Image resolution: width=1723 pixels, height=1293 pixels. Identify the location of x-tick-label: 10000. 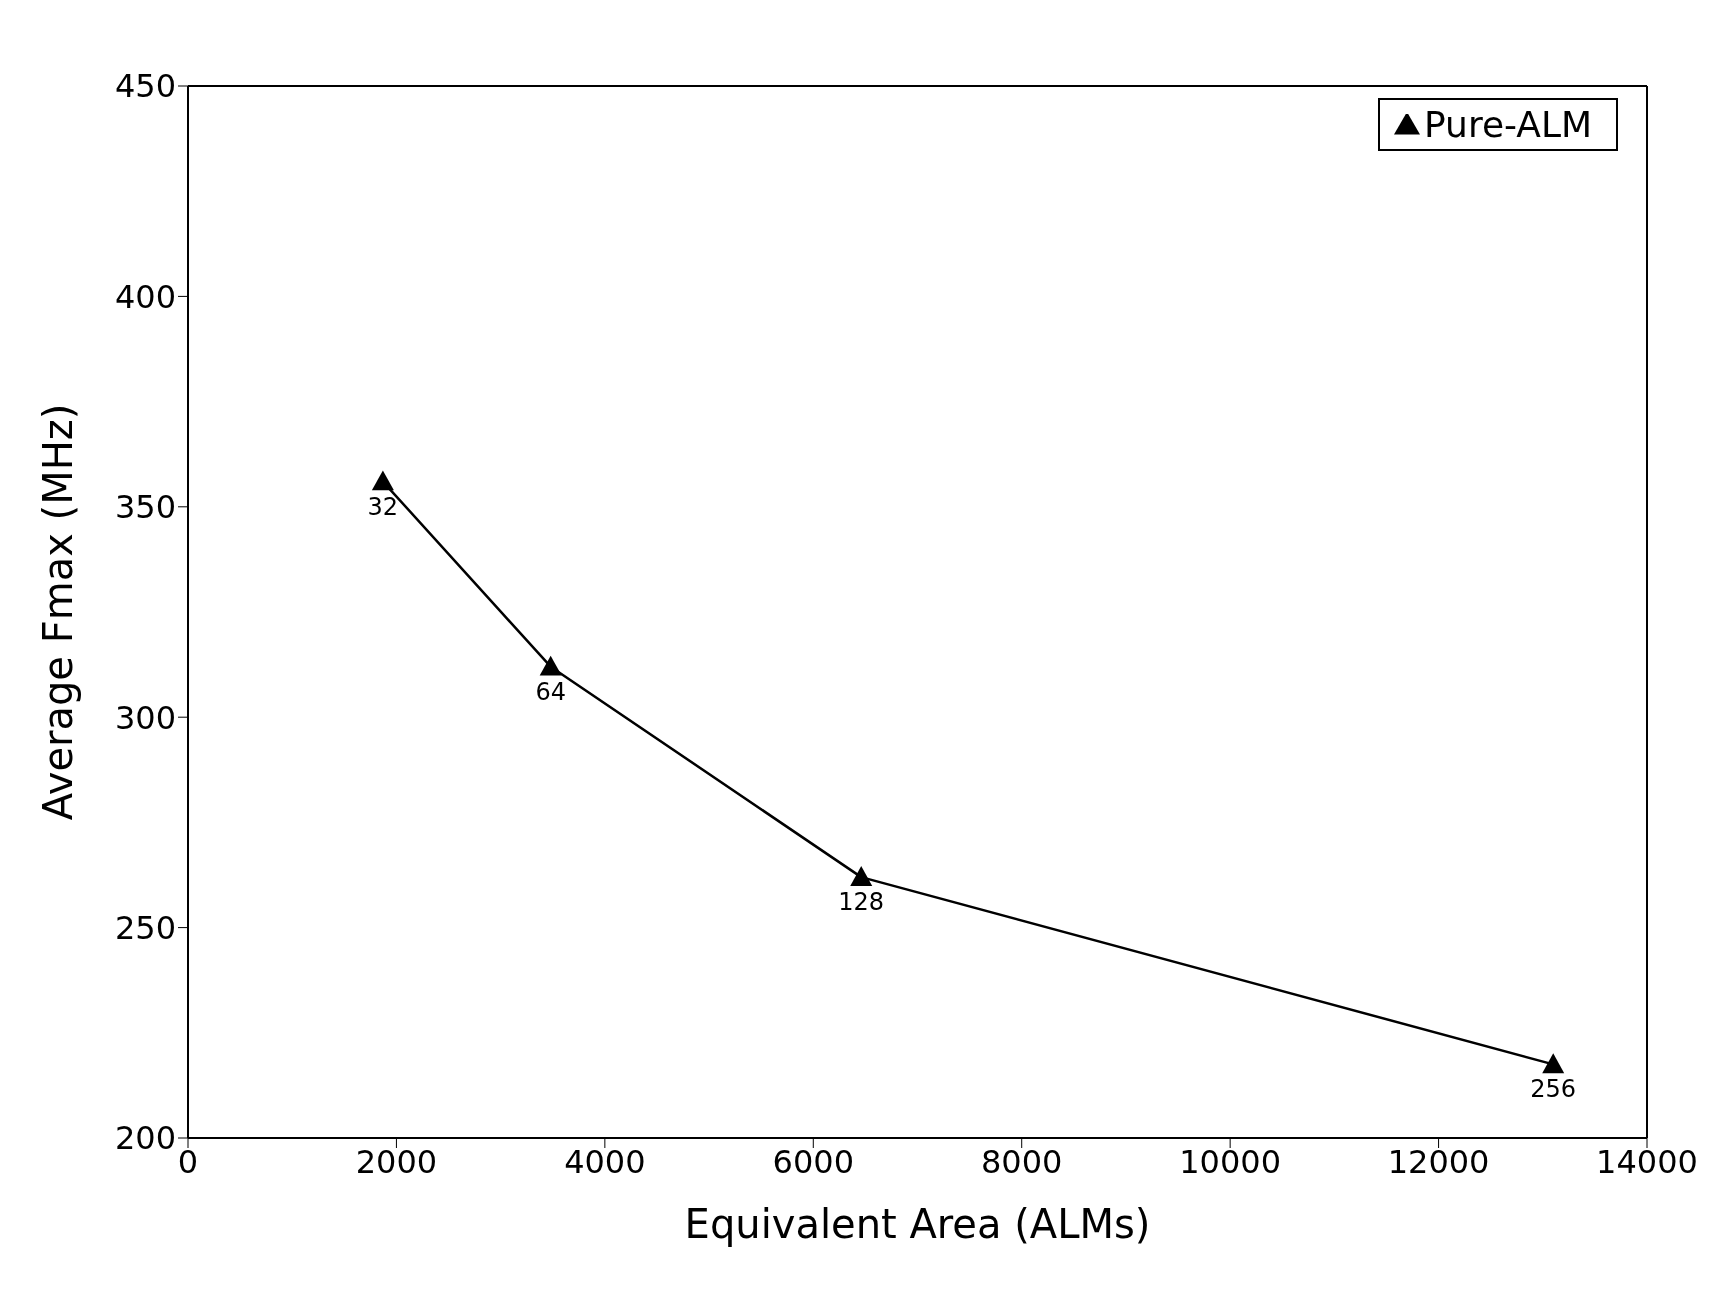
(1230, 1161).